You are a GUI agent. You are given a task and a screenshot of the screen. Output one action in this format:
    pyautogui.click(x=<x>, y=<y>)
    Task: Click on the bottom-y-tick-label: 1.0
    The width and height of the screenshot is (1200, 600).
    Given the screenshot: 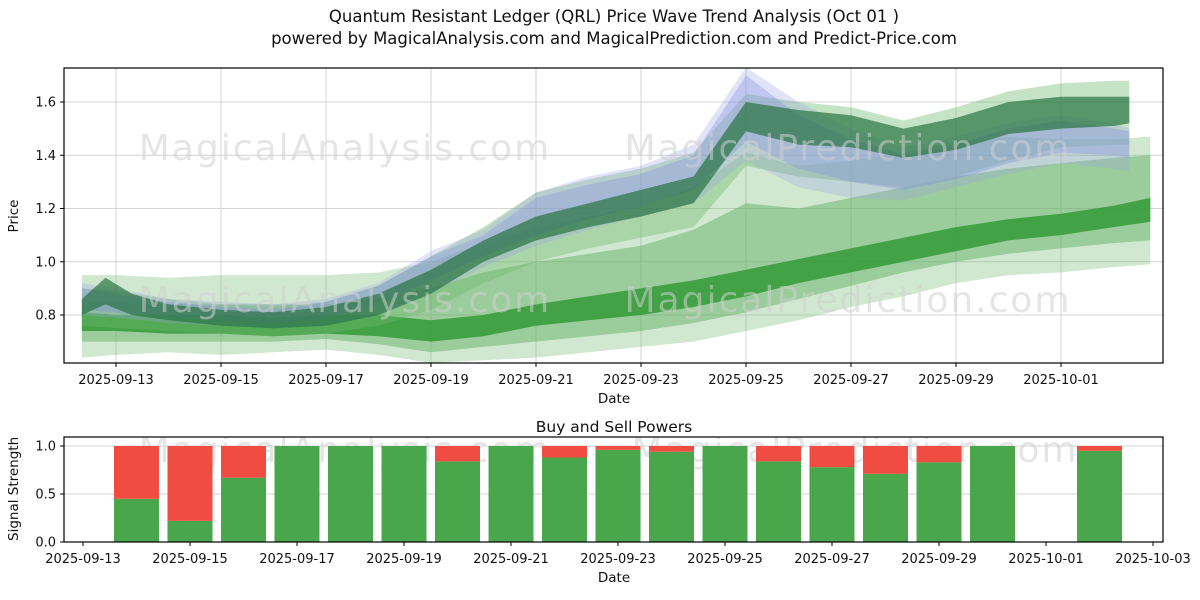 What is the action you would take?
    pyautogui.click(x=45, y=447)
    